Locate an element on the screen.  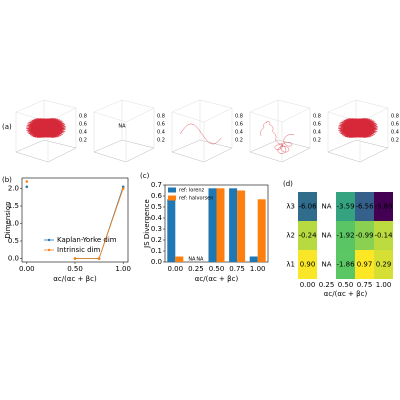
z-tick-label: 0.6 is located at coordinates (317, 125).